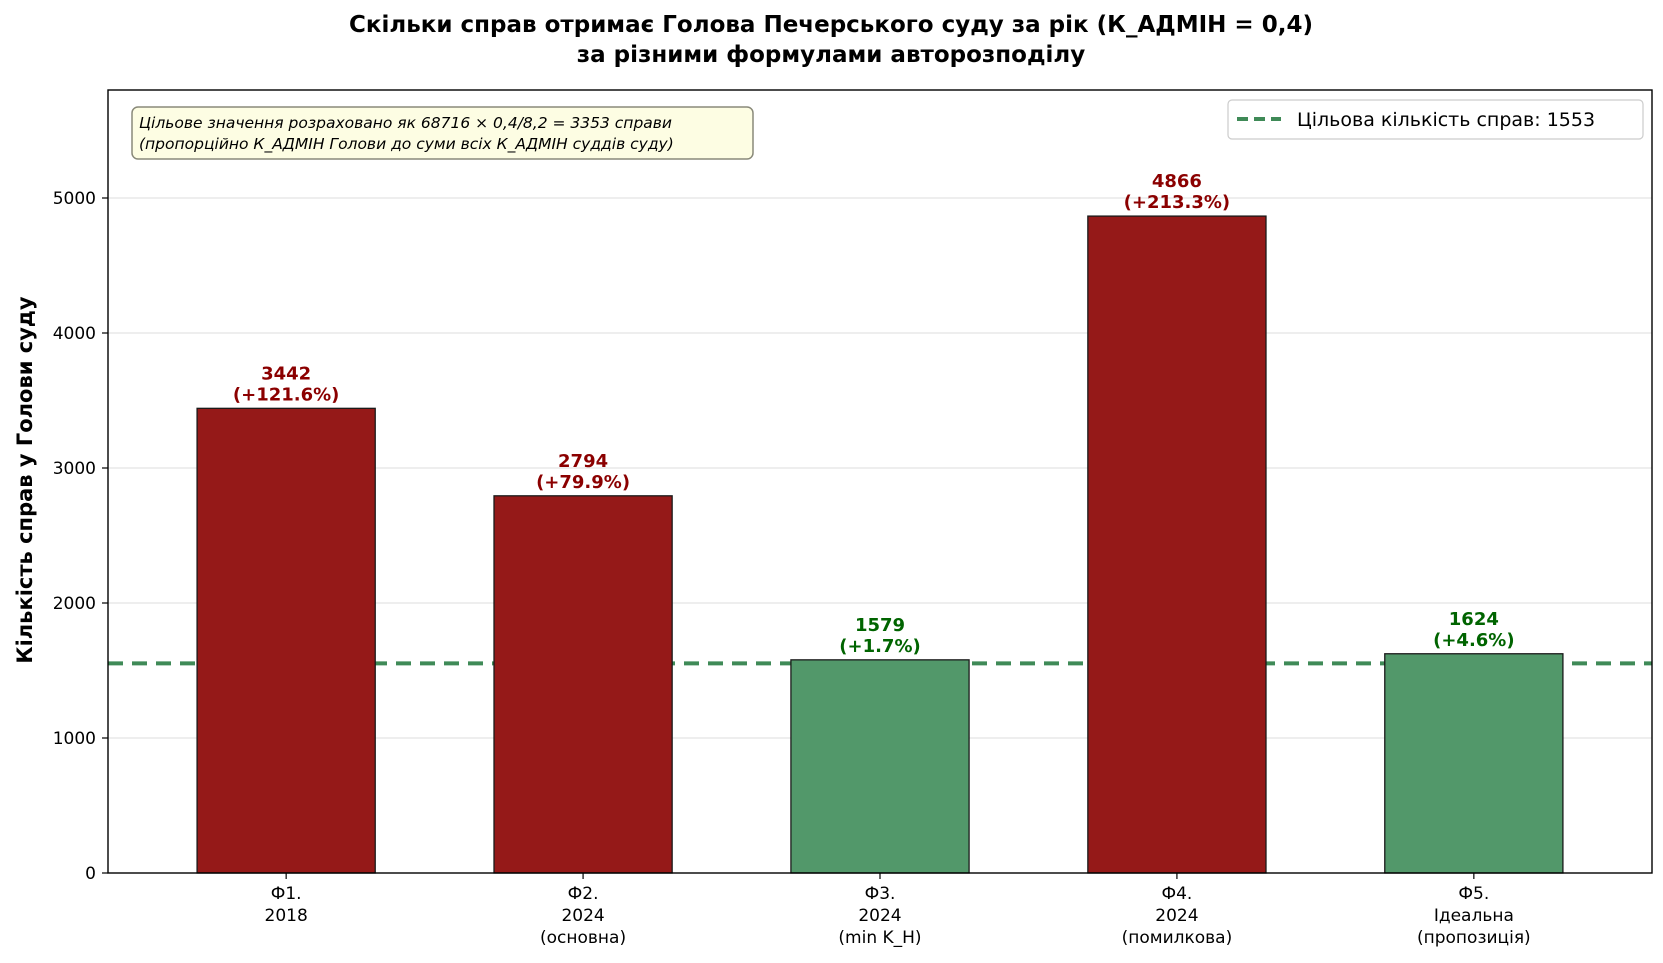 The height and width of the screenshot is (963, 1663). I want to click on y-tick-label: 5000, so click(74, 199).